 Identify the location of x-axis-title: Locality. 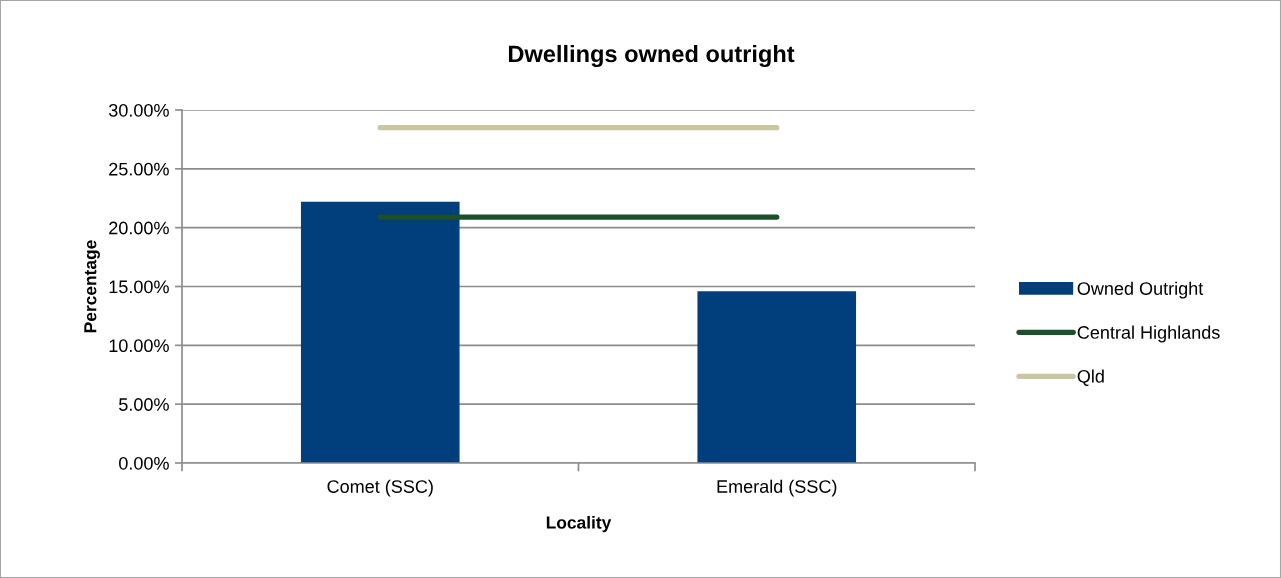
(579, 524).